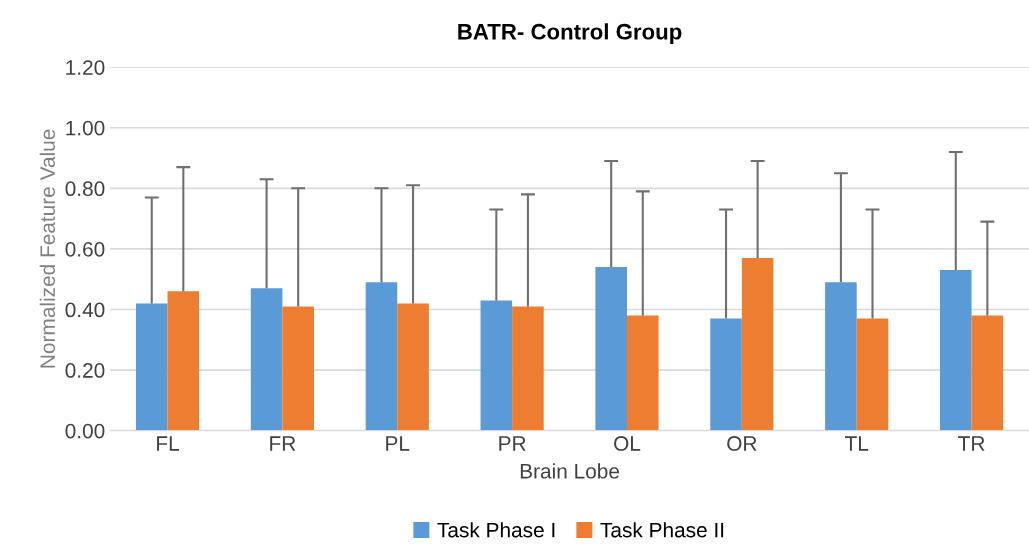 Image resolution: width=1029 pixels, height=555 pixels. What do you see at coordinates (627, 443) in the screenshot?
I see `x-tick-label: OL` at bounding box center [627, 443].